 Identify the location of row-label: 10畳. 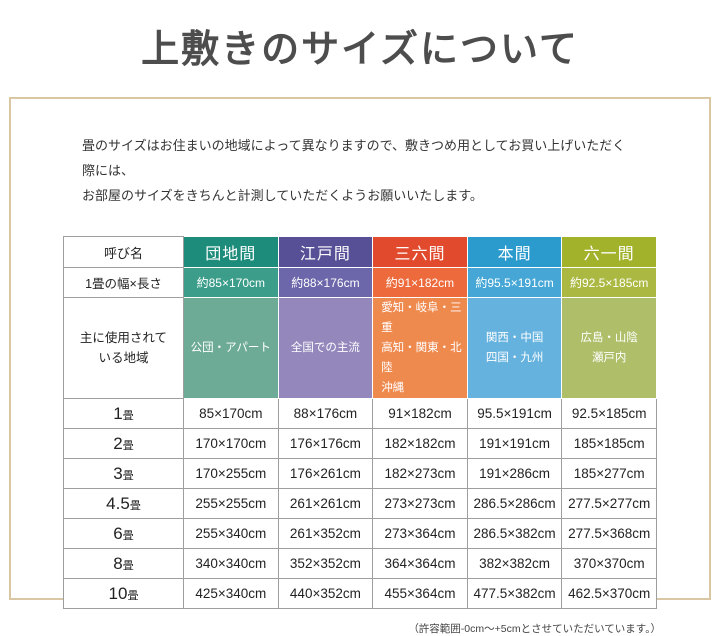
(123, 593).